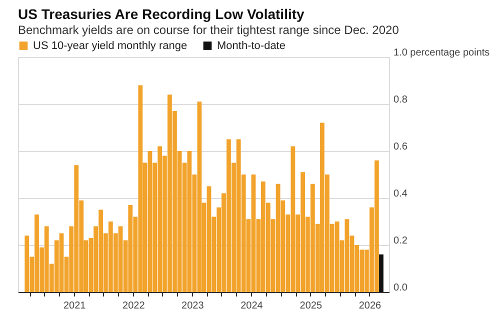 The image size is (500, 318). Describe the element at coordinates (251, 46) in the screenshot. I see `legend-label: Month-to-date` at that location.